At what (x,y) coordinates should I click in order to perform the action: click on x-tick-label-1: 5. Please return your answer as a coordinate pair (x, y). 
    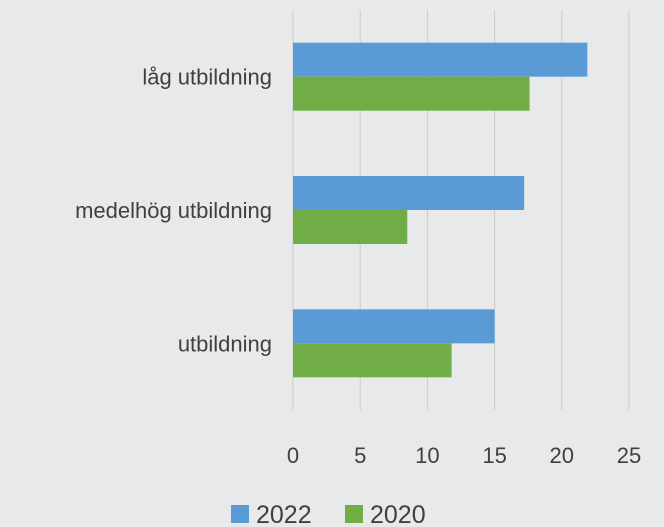
    Looking at the image, I should click on (360, 455).